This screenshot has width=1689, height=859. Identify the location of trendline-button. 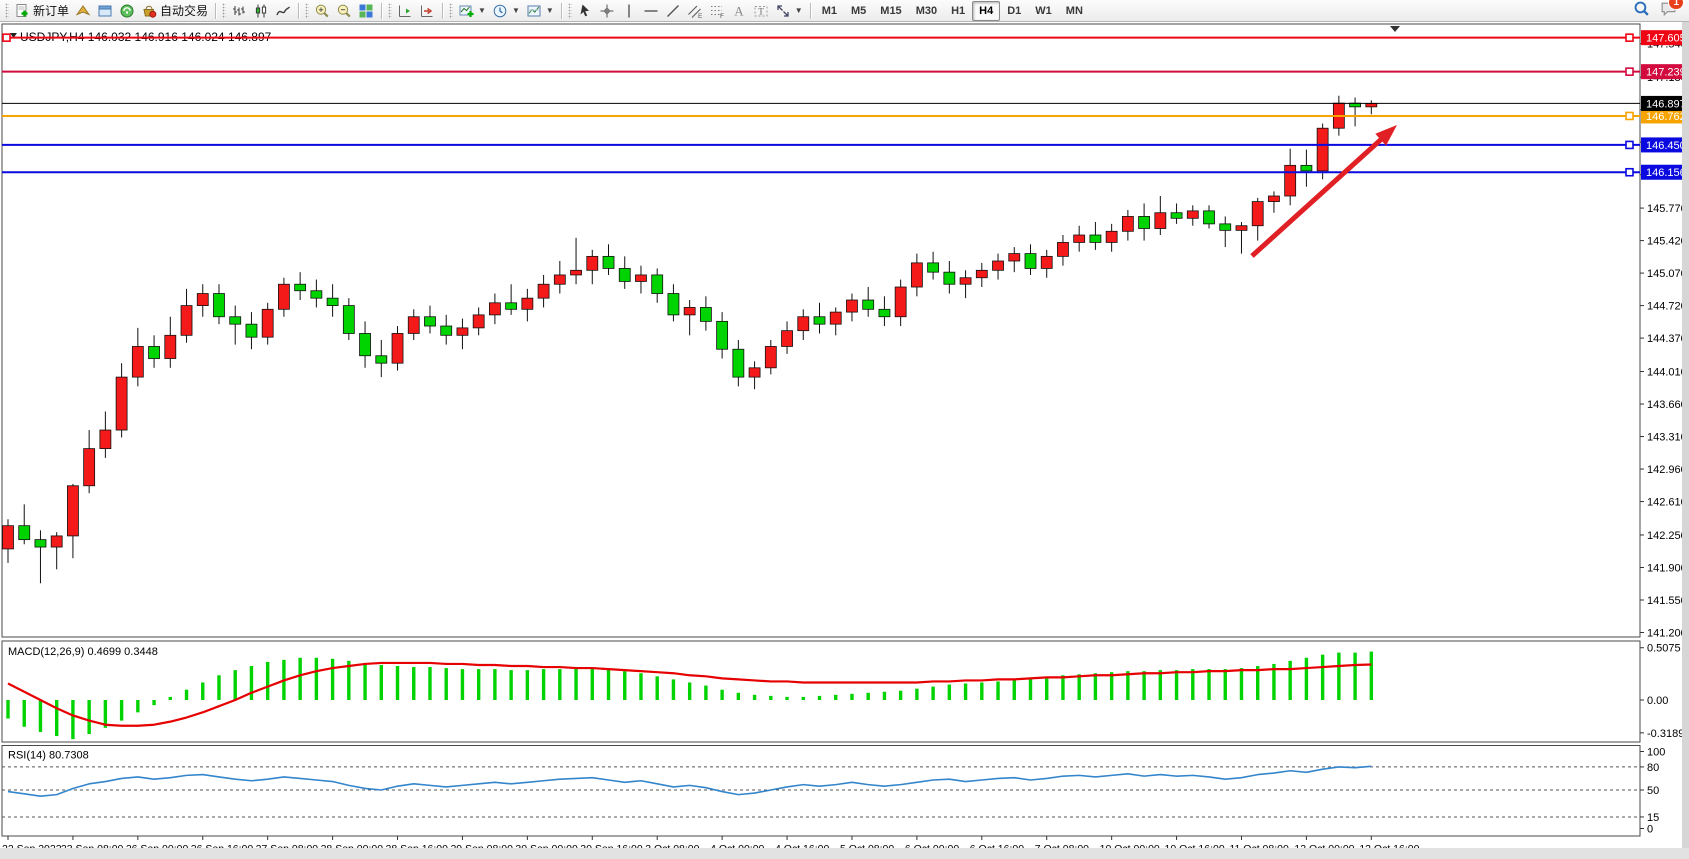
(673, 11).